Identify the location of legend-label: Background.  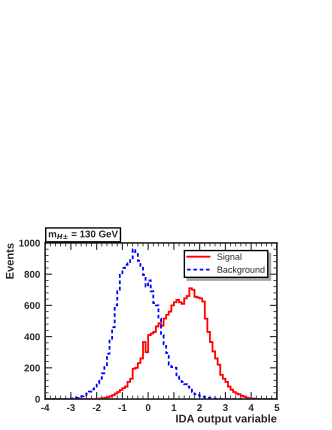
(241, 270).